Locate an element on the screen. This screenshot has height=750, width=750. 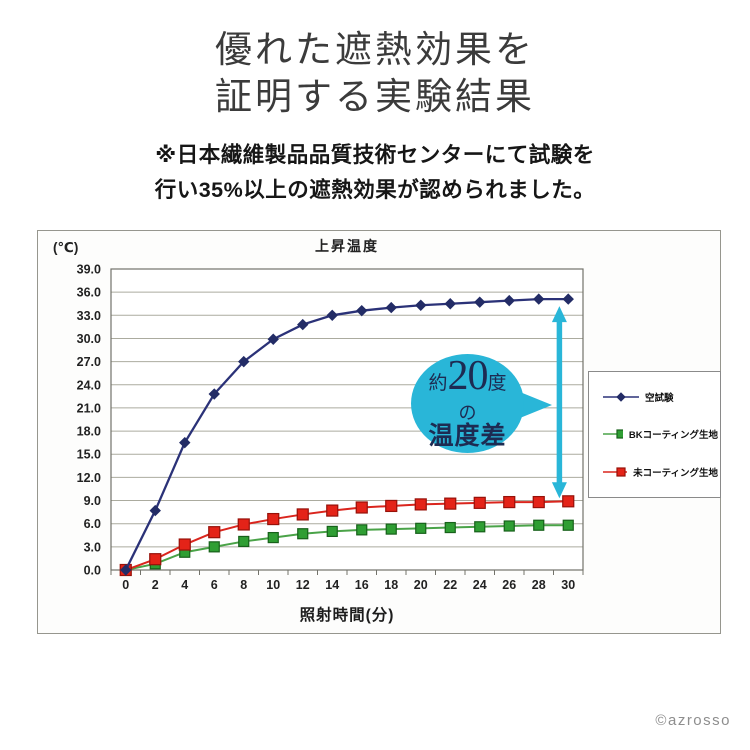
copyright: ©azrosso is located at coordinates (693, 720).